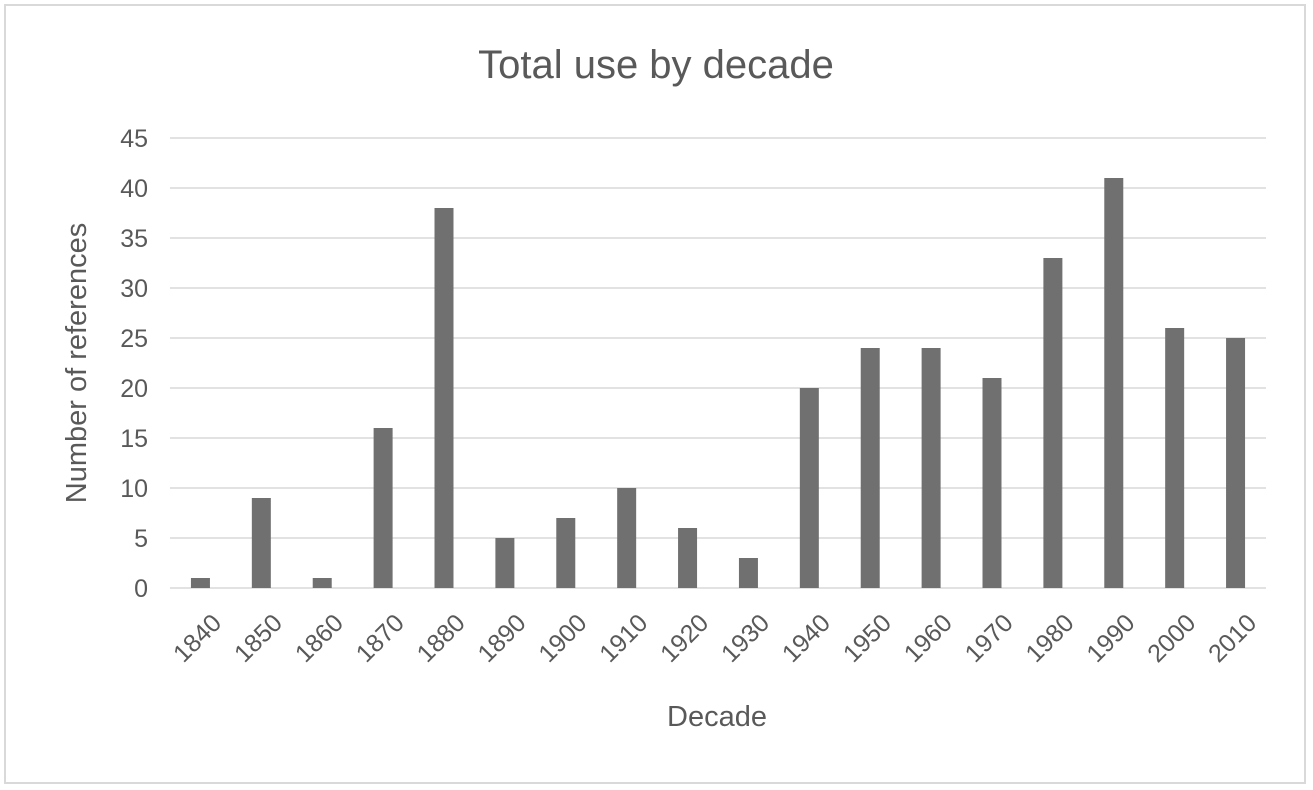  I want to click on x-tick-label: 1940, so click(806, 638).